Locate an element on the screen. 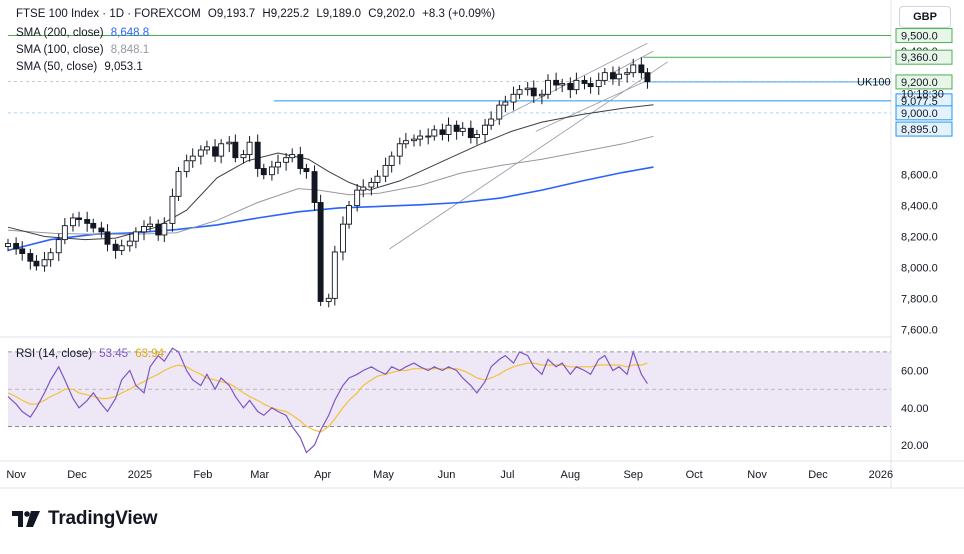 This screenshot has width=964, height=554. rsi-ma-value: 63.94 is located at coordinates (150, 354).